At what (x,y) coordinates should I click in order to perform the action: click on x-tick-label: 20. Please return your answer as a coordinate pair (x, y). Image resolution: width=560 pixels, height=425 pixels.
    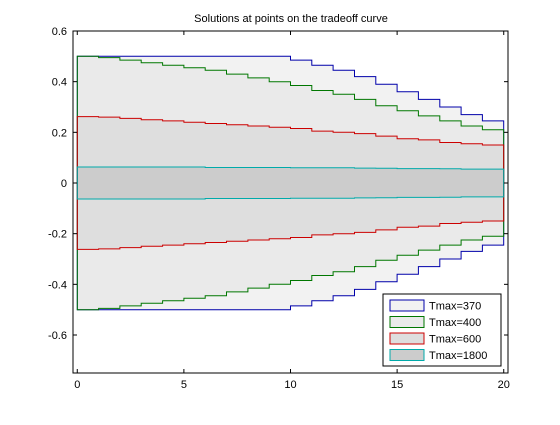
    Looking at the image, I should click on (504, 385).